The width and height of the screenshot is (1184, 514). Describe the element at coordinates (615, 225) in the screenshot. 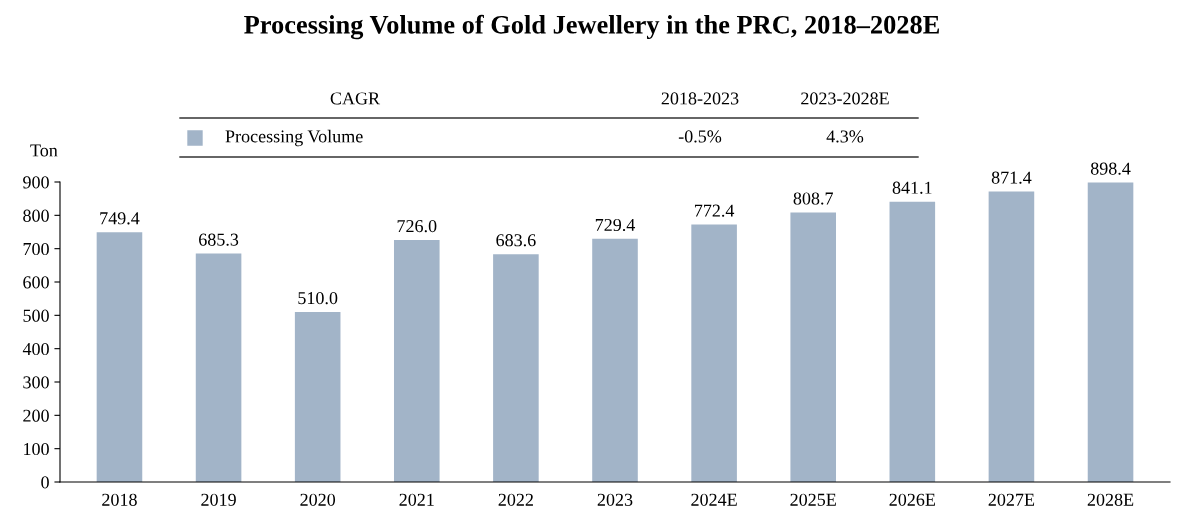

I see `text: 729.4` at that location.